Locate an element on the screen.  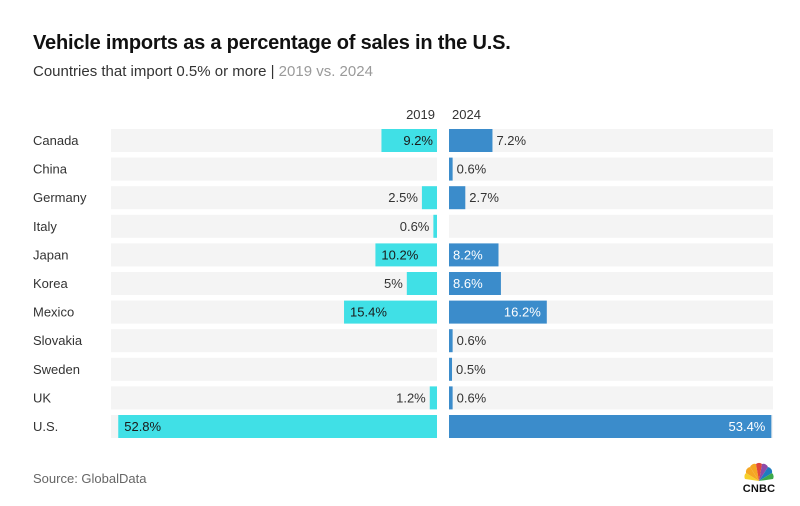
category-label: UK is located at coordinates (42, 397).